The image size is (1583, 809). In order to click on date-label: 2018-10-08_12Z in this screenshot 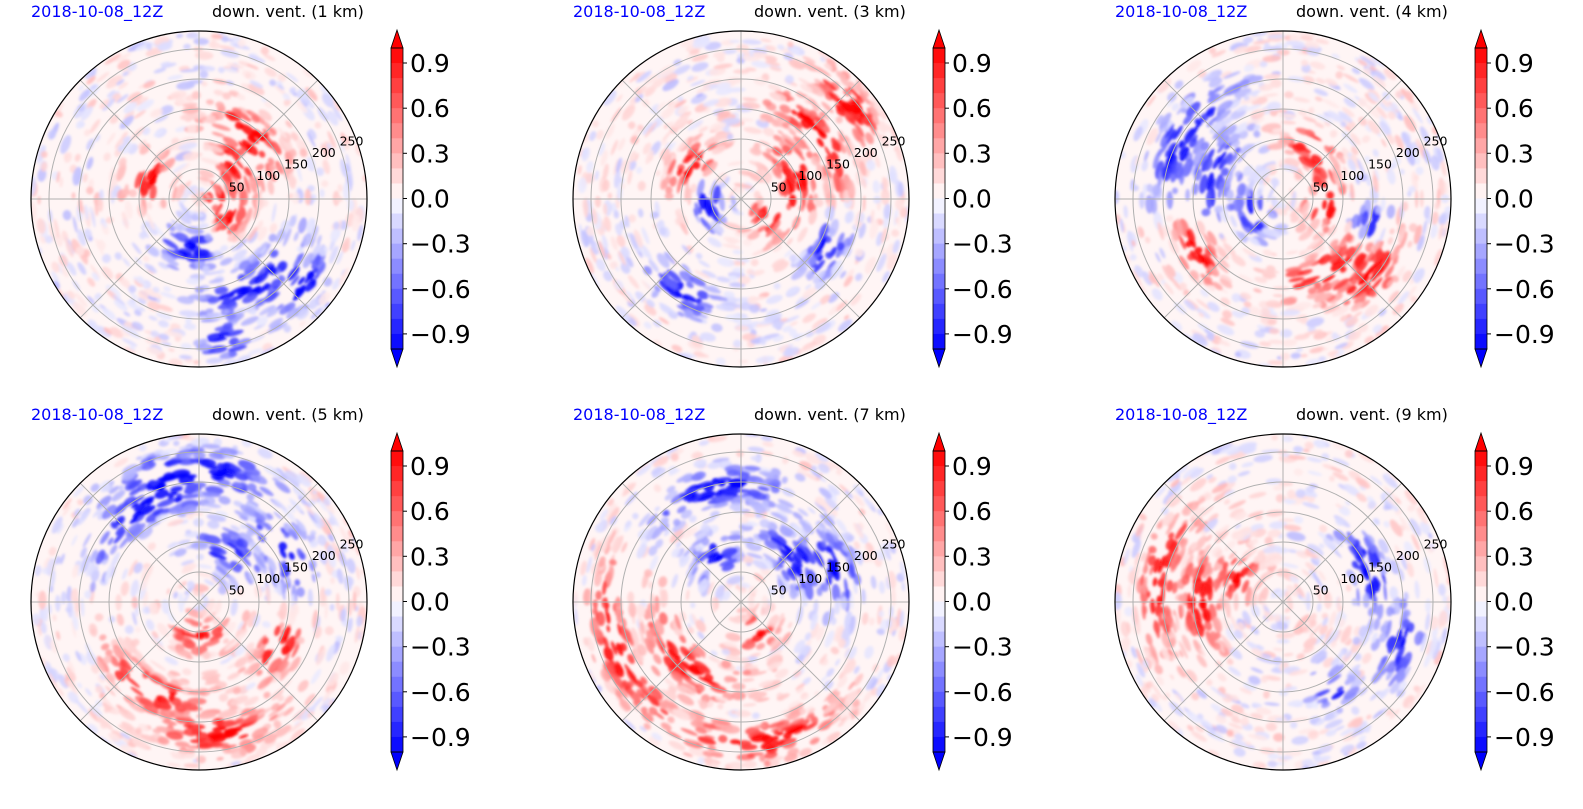, I will do `click(1181, 11)`.